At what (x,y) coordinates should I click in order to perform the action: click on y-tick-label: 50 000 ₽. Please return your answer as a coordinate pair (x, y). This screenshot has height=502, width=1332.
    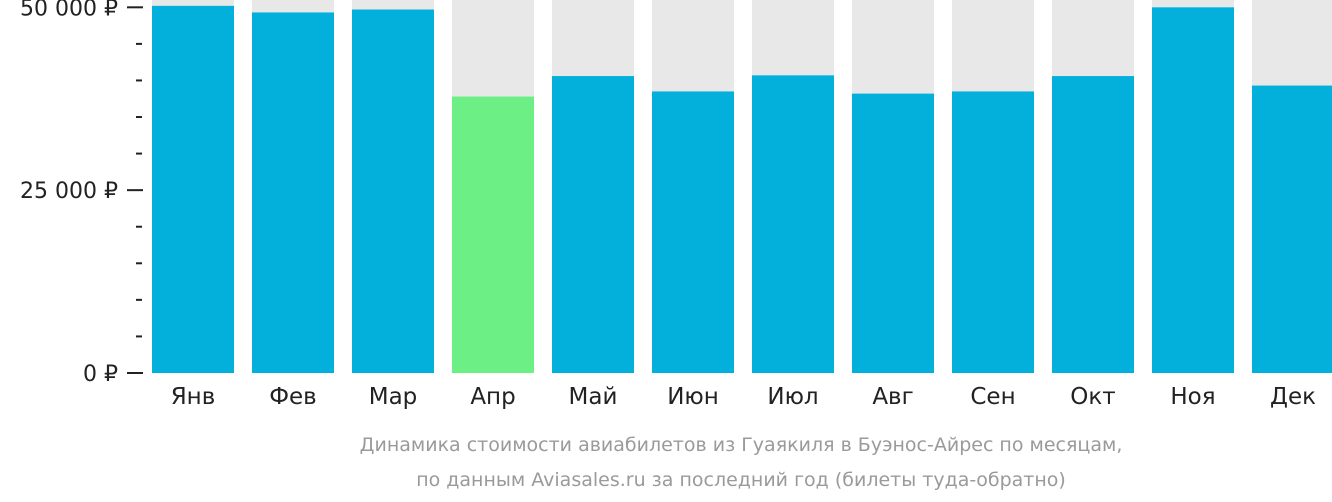
    Looking at the image, I should click on (69, 10).